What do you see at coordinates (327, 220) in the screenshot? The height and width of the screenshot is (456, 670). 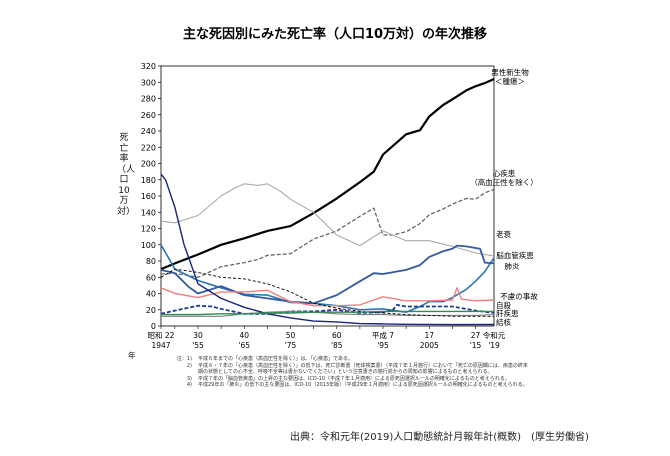 I see `series-line-脳血管疾患` at bounding box center [327, 220].